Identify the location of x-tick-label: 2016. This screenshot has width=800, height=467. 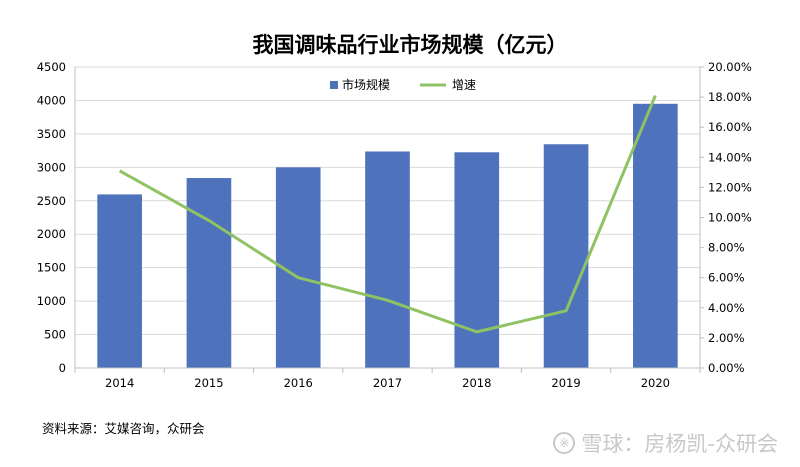
(298, 383).